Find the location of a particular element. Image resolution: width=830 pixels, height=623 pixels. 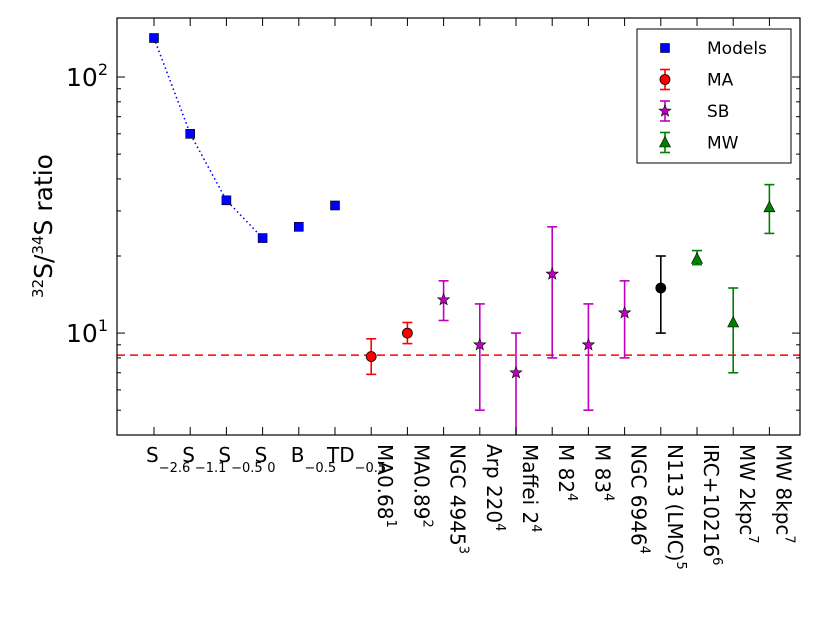

x-tick-label: S0 is located at coordinates (265, 459).